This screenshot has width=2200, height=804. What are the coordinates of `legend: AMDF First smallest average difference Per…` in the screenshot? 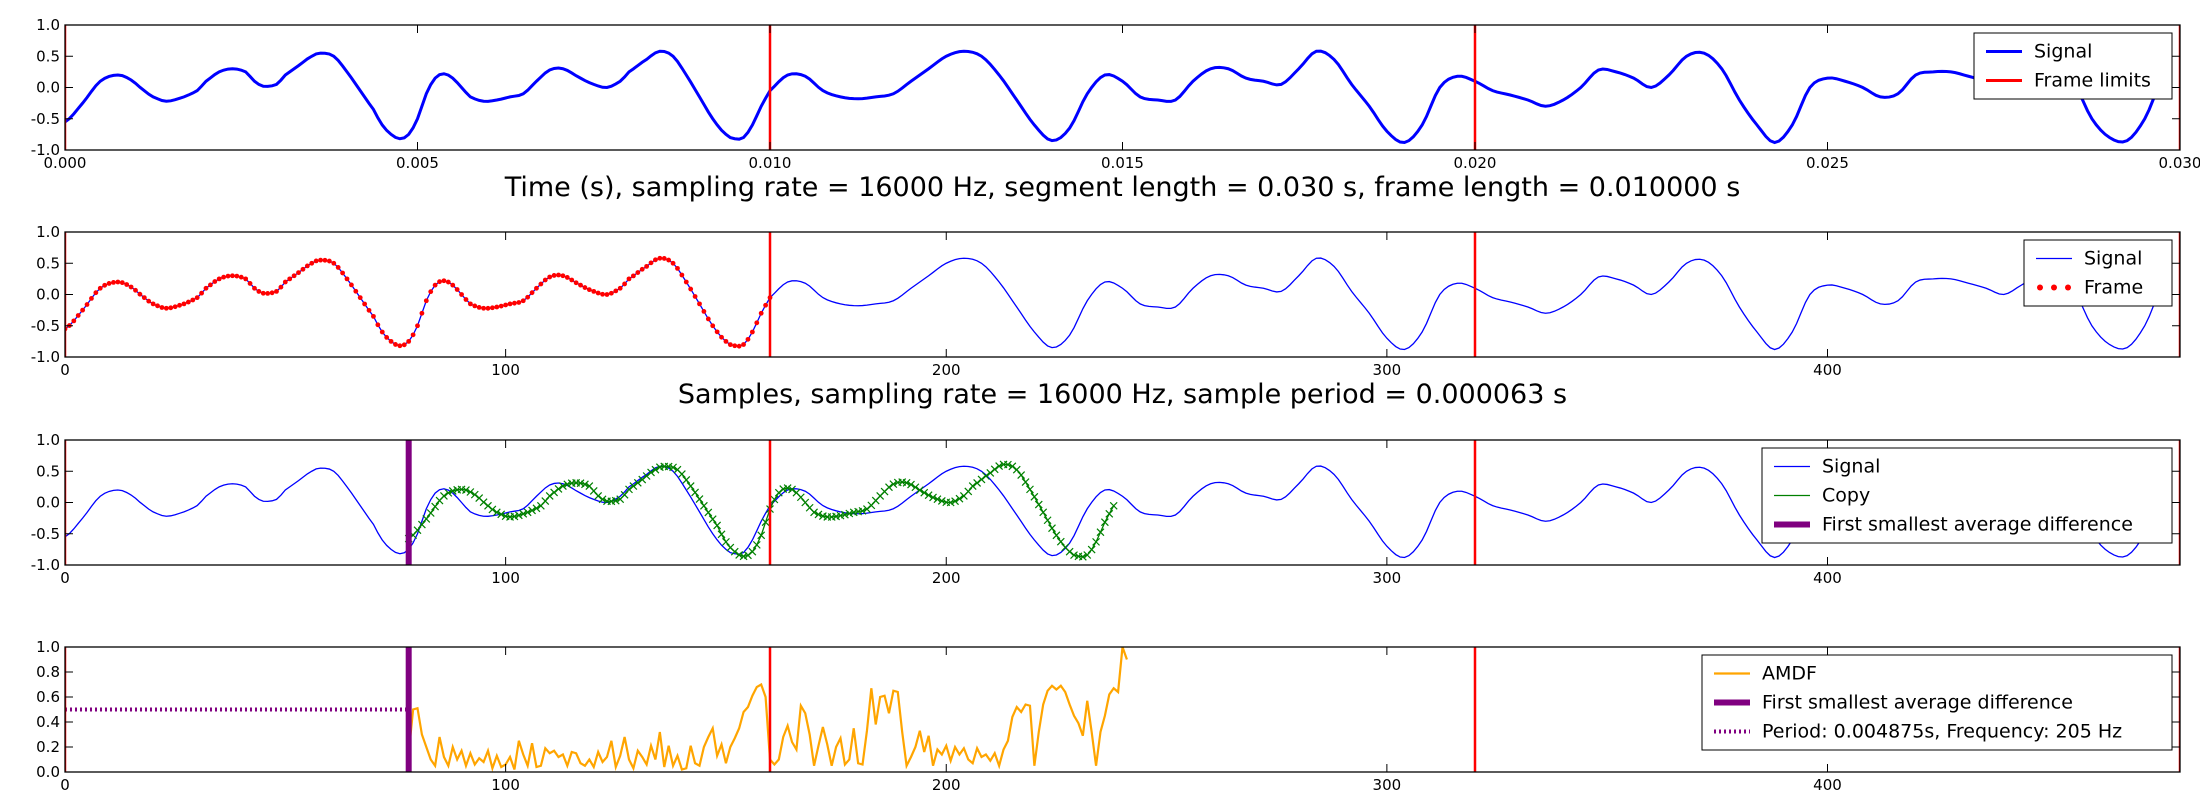 It's located at (1937, 702).